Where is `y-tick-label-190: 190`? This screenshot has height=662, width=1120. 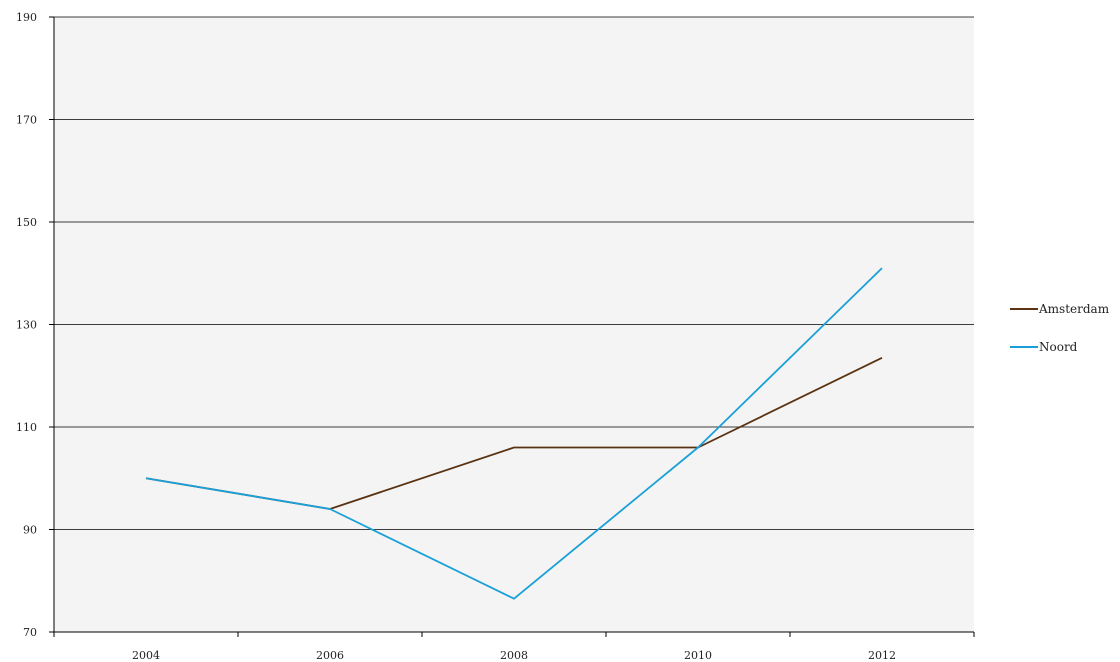
y-tick-label-190: 190 is located at coordinates (26, 17).